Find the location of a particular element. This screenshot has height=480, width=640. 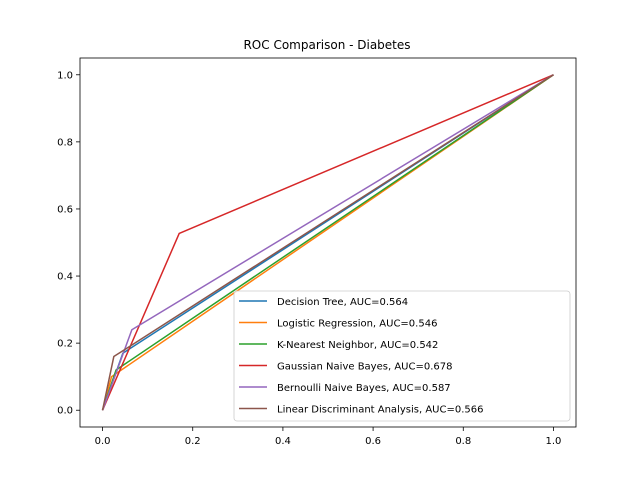

x-tick-label: 0.6 is located at coordinates (373, 441).